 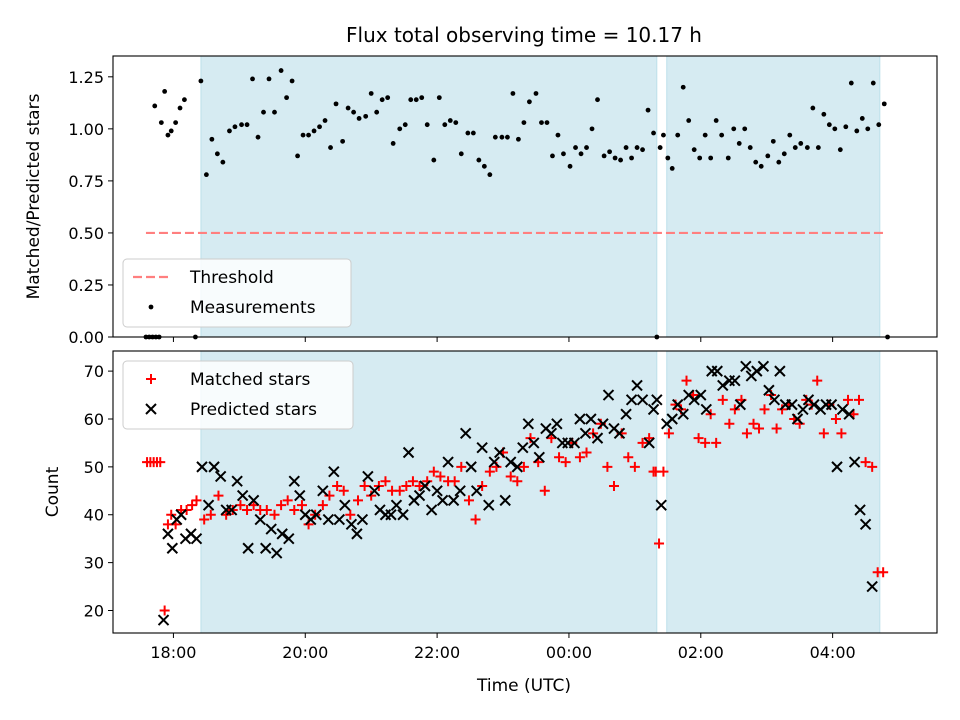 I want to click on y-tick-label: 40, so click(x=94, y=515).